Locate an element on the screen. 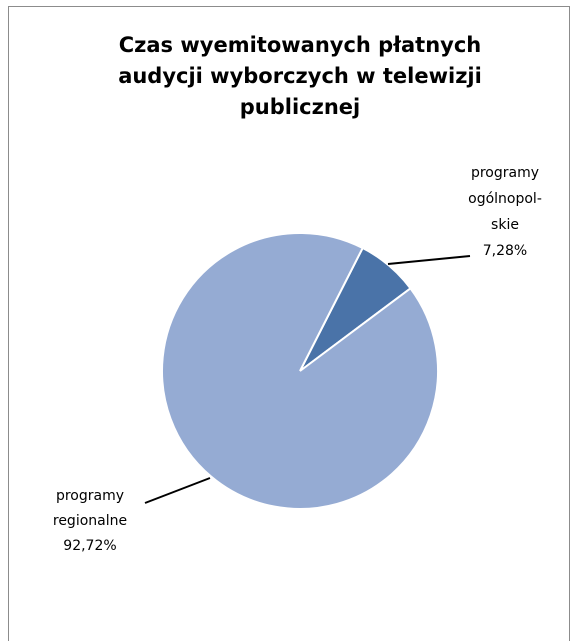  slice-label: programy regionalne 92,72% is located at coordinates (90, 521).